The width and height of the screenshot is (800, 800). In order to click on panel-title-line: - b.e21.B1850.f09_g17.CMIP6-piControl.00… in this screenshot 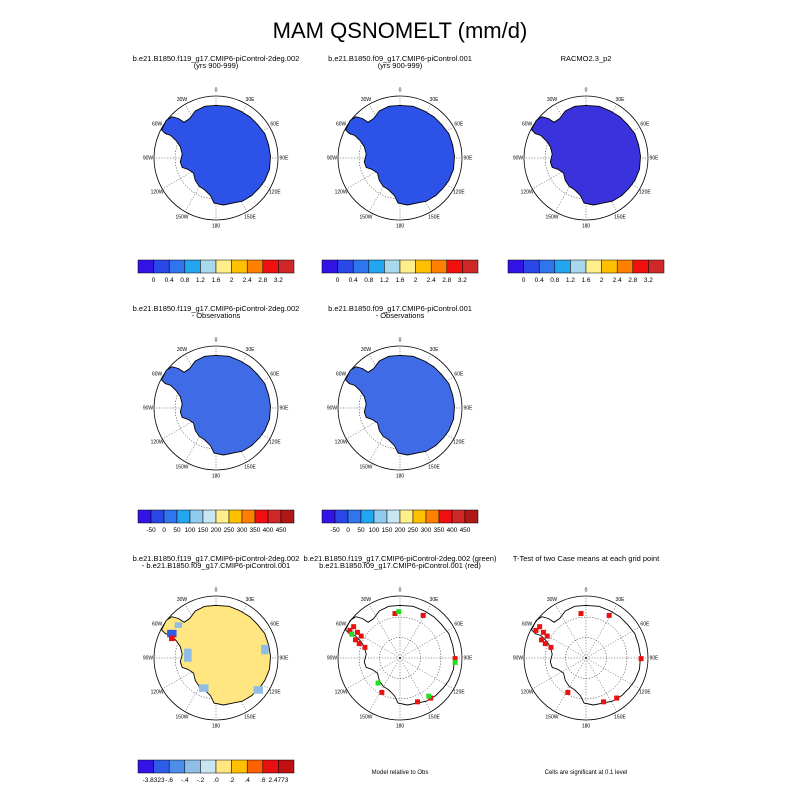, I will do `click(216, 565)`.